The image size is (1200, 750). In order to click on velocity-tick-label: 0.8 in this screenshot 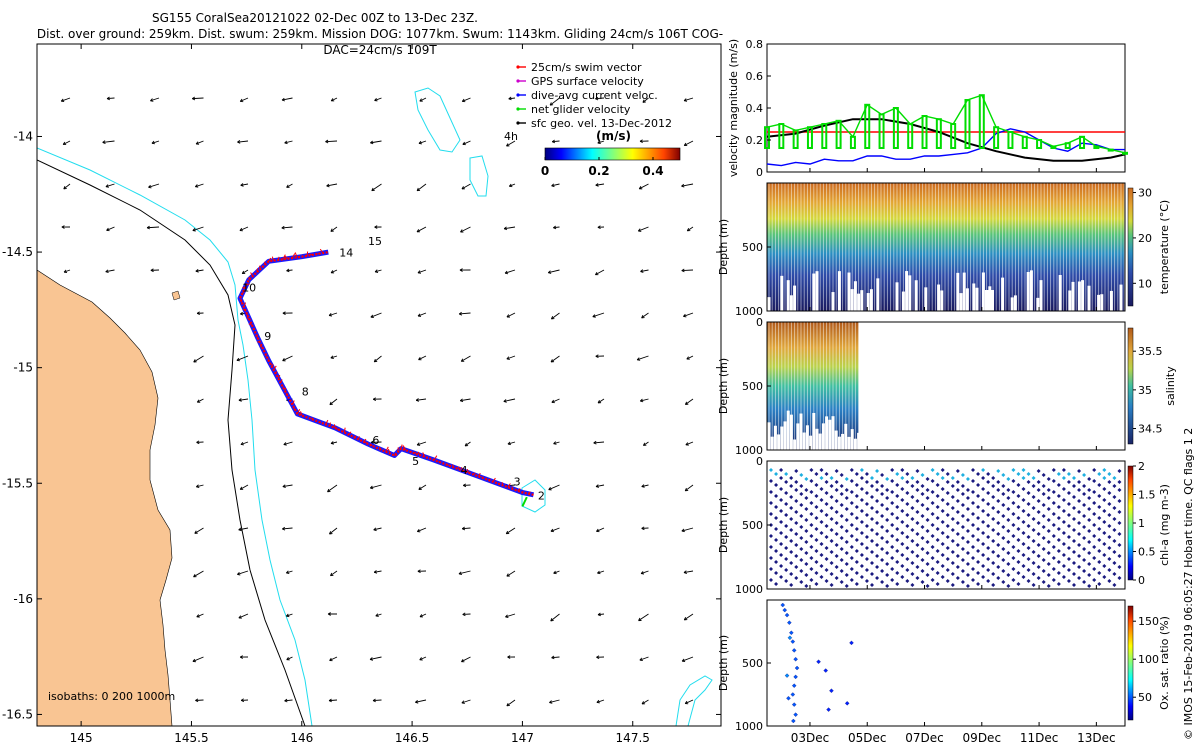, I will do `click(755, 44)`.